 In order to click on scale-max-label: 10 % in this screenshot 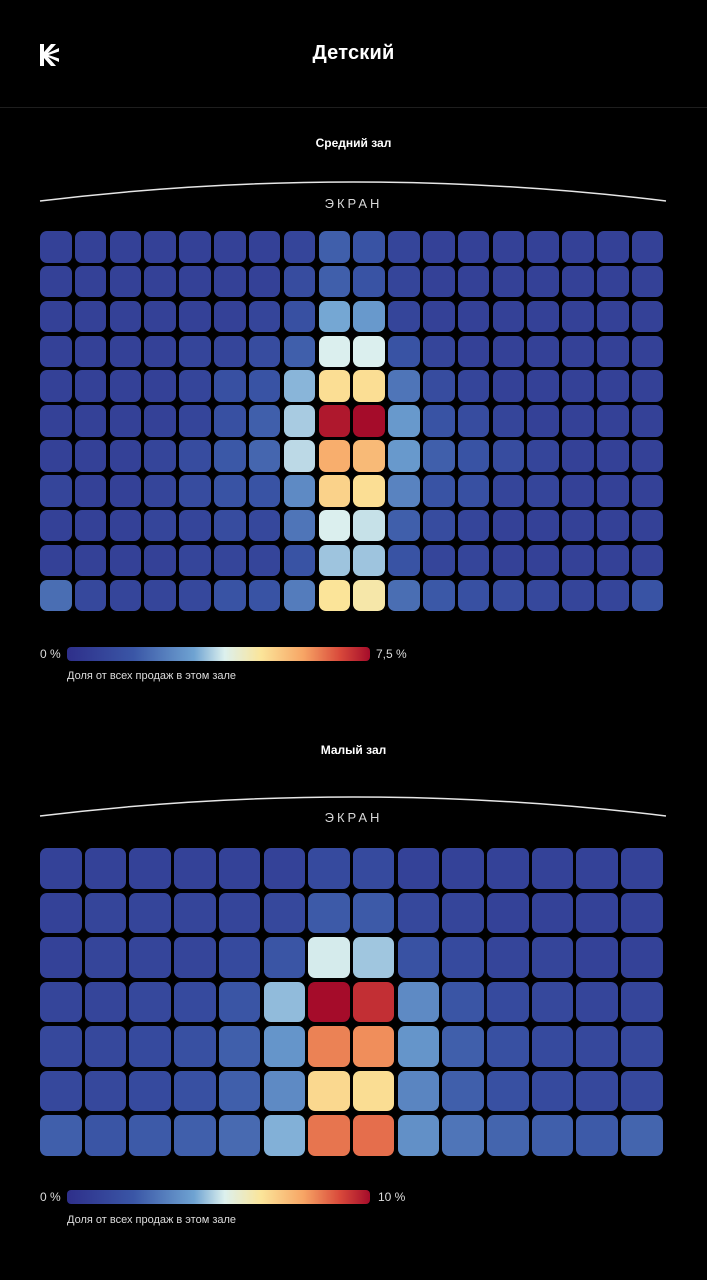, I will do `click(392, 1197)`.